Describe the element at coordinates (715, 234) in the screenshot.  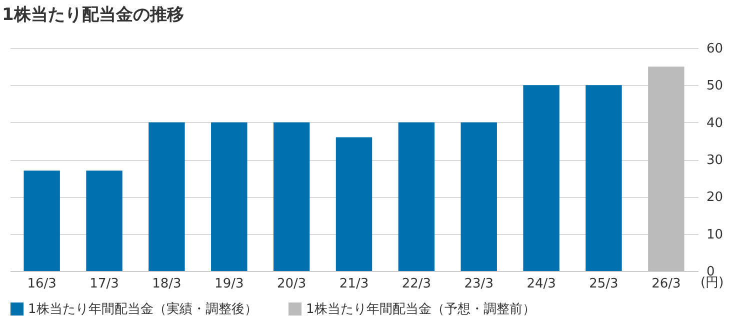
I see `y-tick-label: 10` at that location.